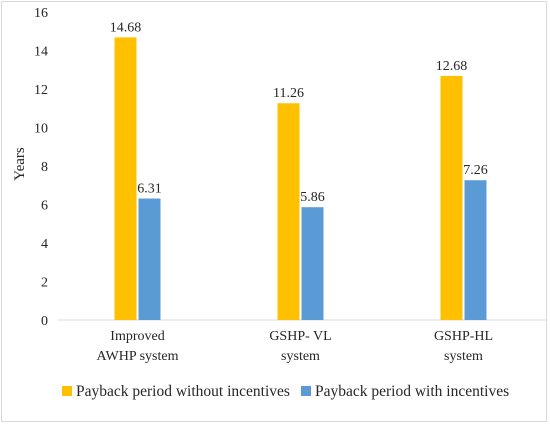  I want to click on y-axis-ticks: 0 2 4 6 8 10 12 14 16, so click(41, 167).